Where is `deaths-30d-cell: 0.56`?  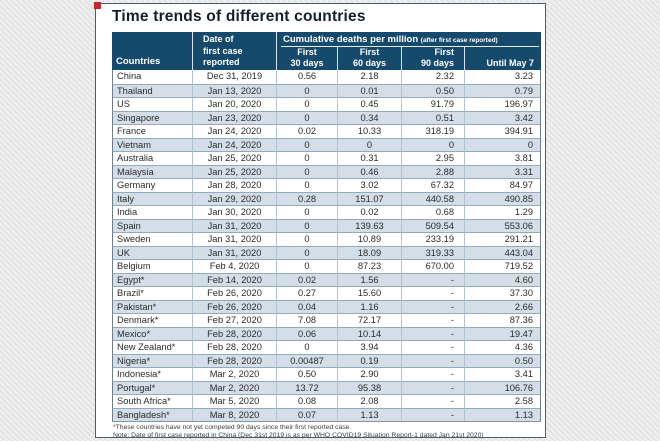
deaths-30d-cell: 0.56 is located at coordinates (307, 77).